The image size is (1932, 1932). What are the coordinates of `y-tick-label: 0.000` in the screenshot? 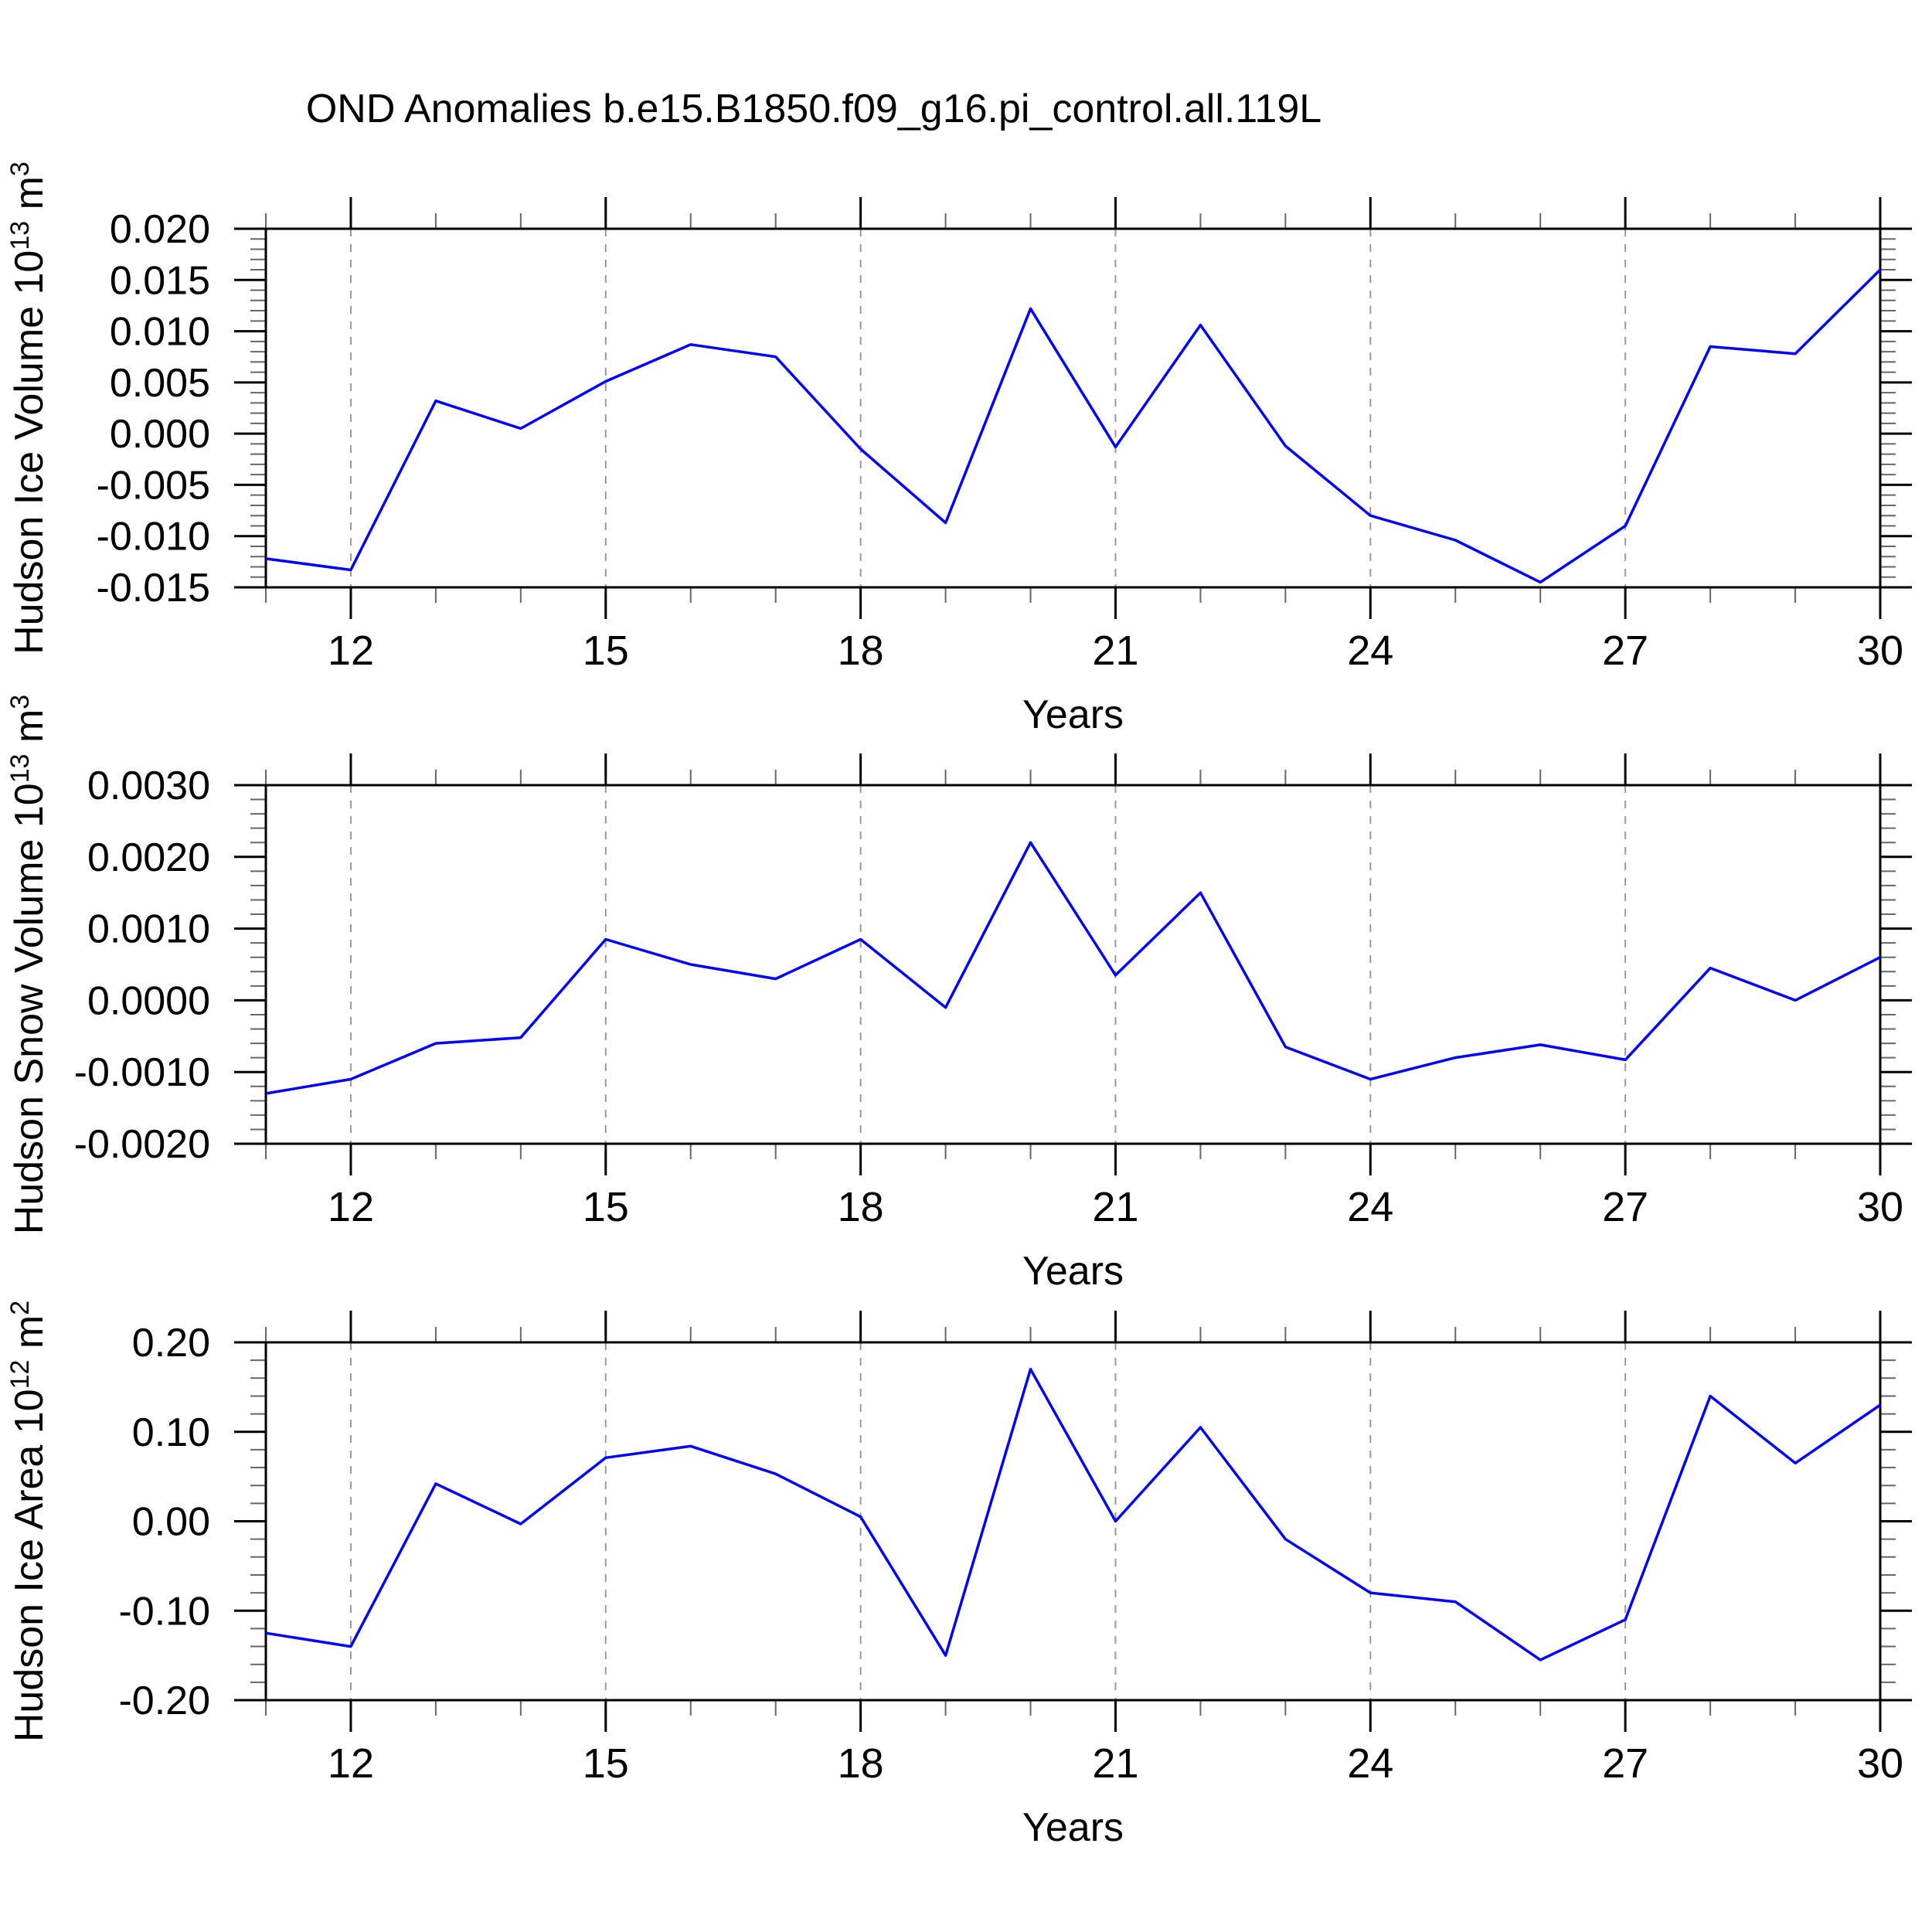 It's located at (160, 435).